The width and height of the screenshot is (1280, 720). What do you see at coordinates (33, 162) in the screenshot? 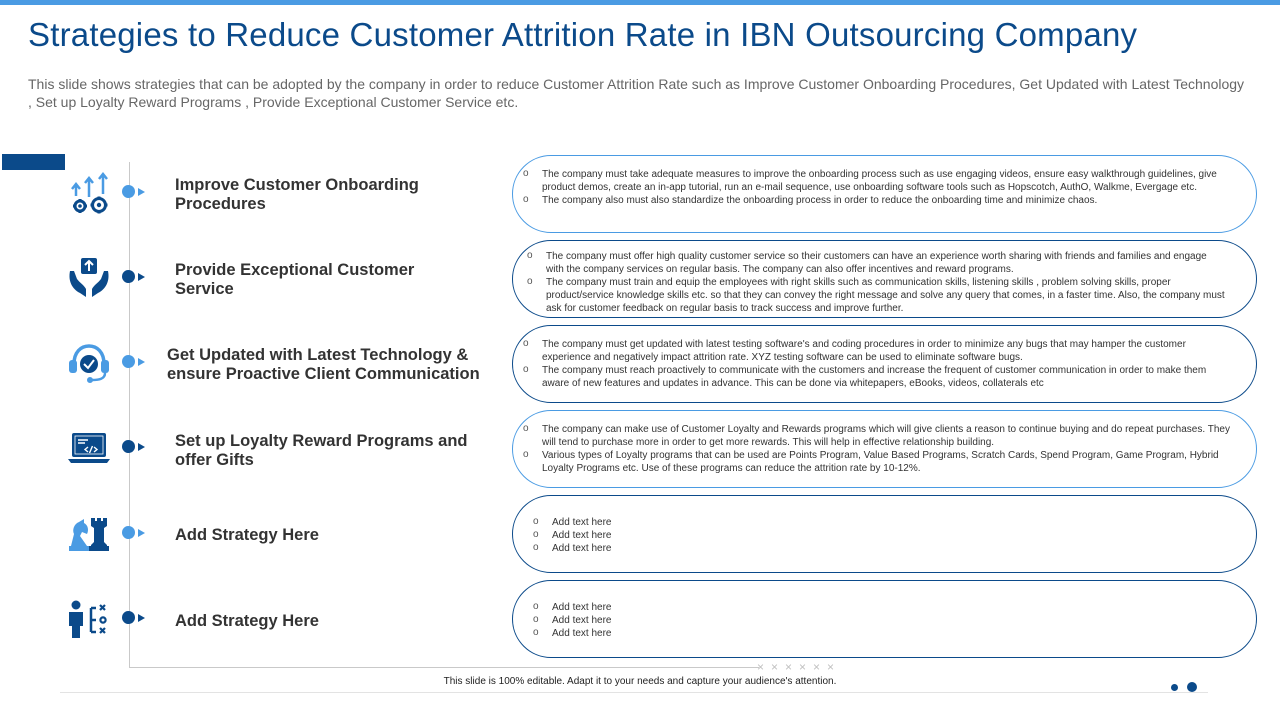
I see `corner-accent` at bounding box center [33, 162].